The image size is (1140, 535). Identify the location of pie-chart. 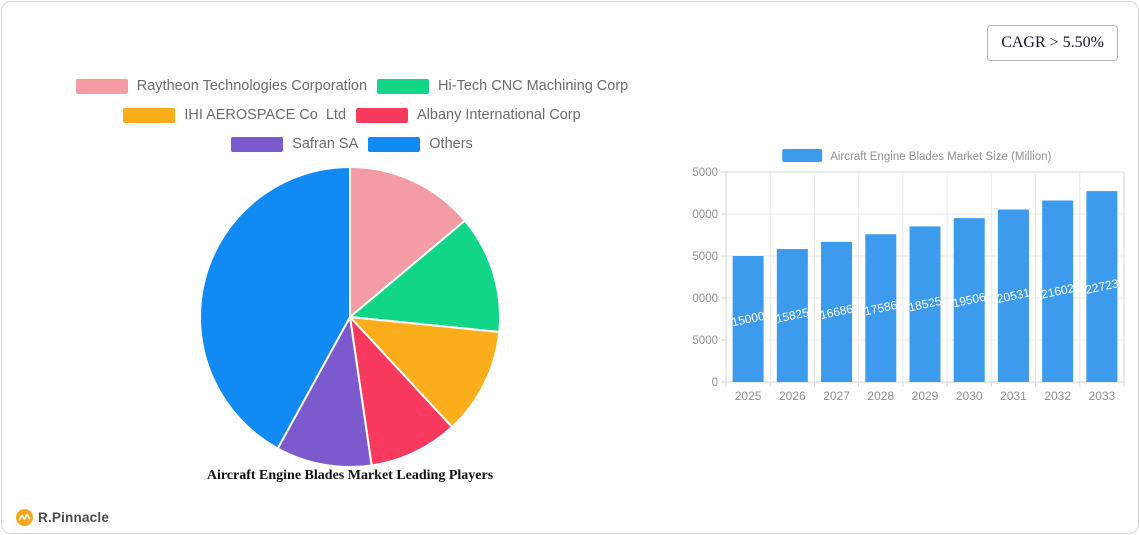
(350, 317).